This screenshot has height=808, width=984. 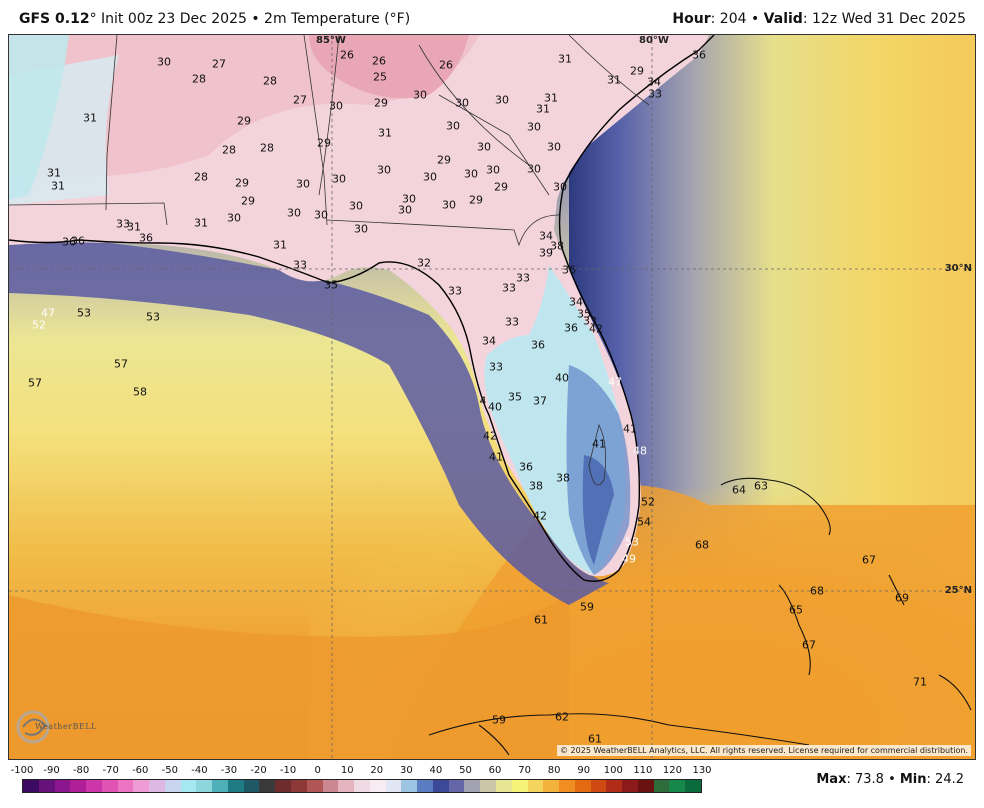 What do you see at coordinates (258, 770) in the screenshot?
I see `scale-tick-label: -20` at bounding box center [258, 770].